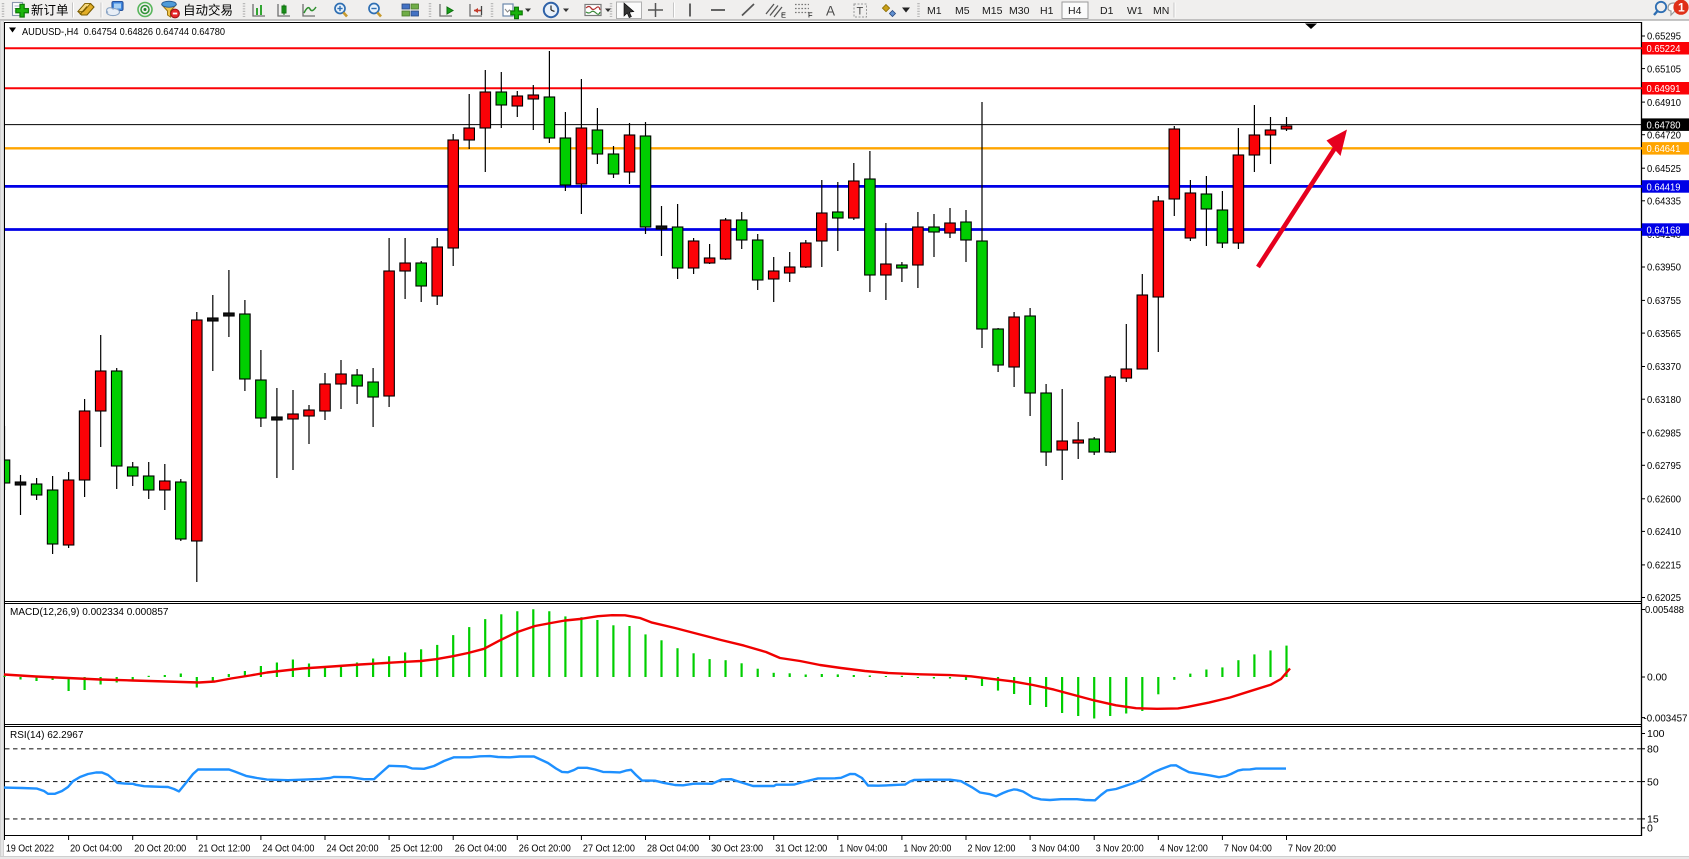  I want to click on svg-text: 0, so click(1650, 829).